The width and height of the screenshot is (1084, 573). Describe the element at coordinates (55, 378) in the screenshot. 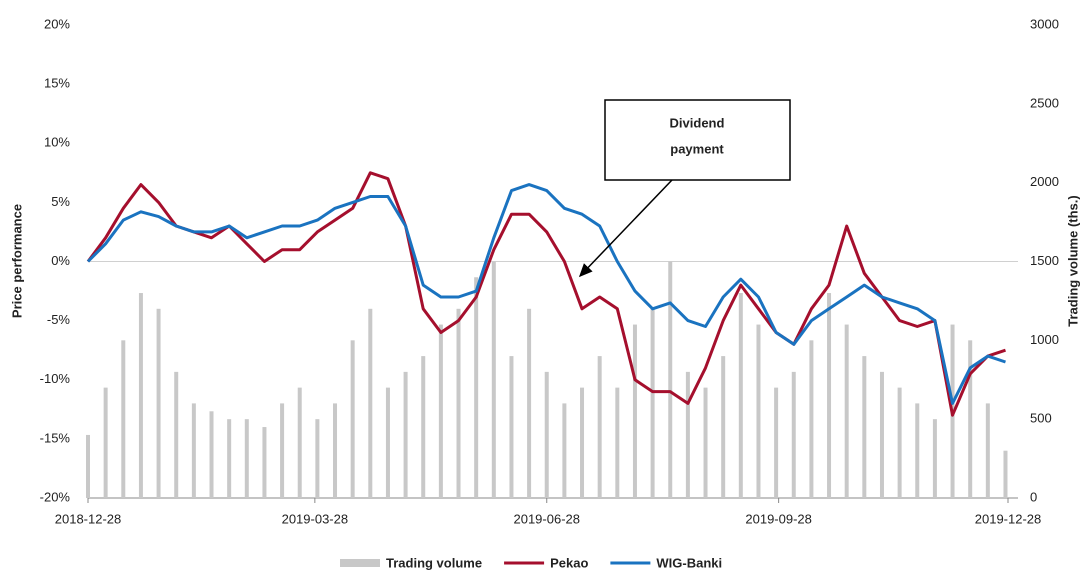

I see `y-tick-label: -10%` at that location.